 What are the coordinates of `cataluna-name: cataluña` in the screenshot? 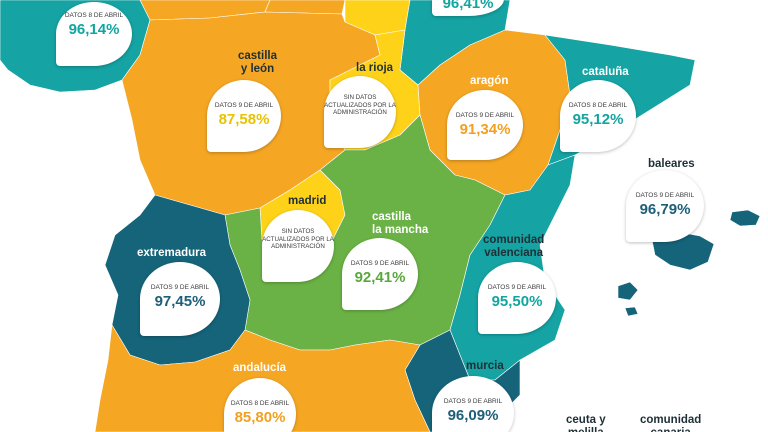 It's located at (605, 72).